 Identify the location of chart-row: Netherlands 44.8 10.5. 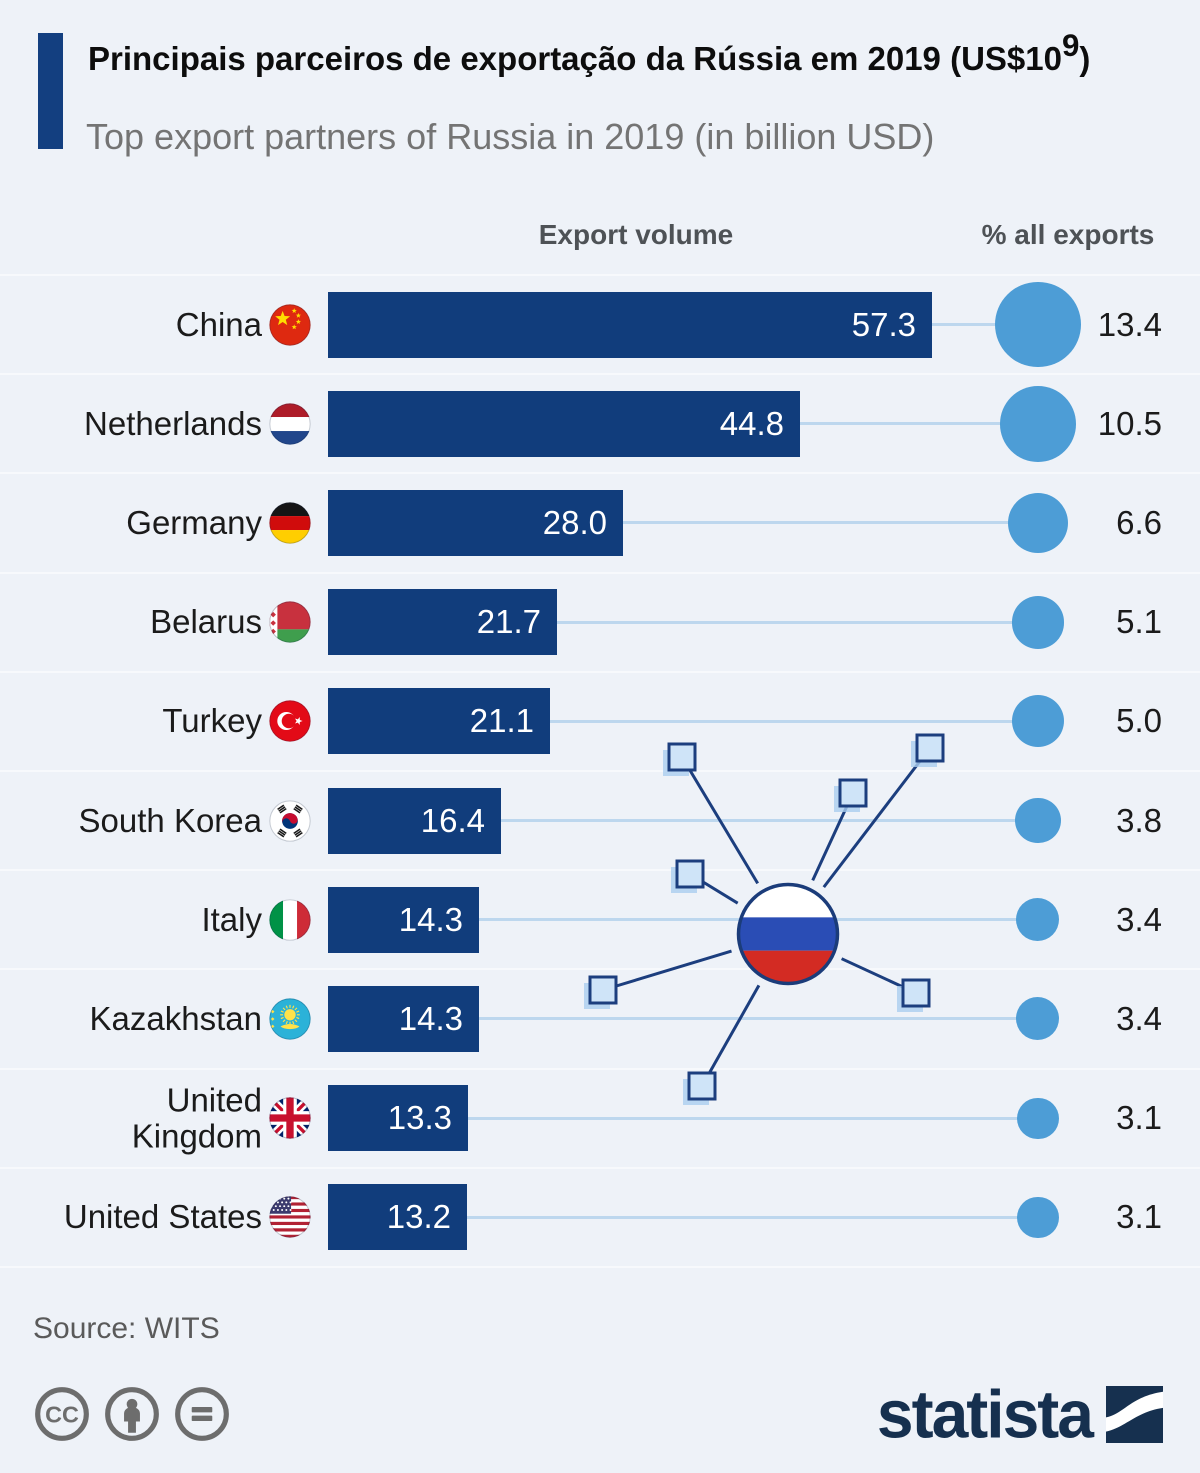
(600, 423).